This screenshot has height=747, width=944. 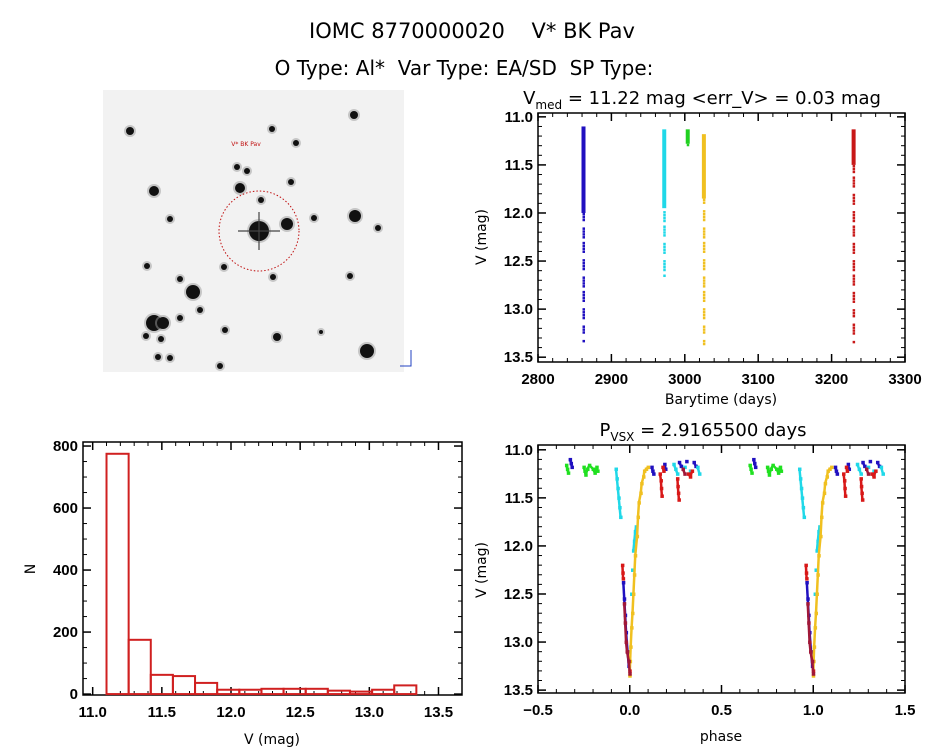 What do you see at coordinates (31, 569) in the screenshot?
I see `histogram-ylabel: N` at bounding box center [31, 569].